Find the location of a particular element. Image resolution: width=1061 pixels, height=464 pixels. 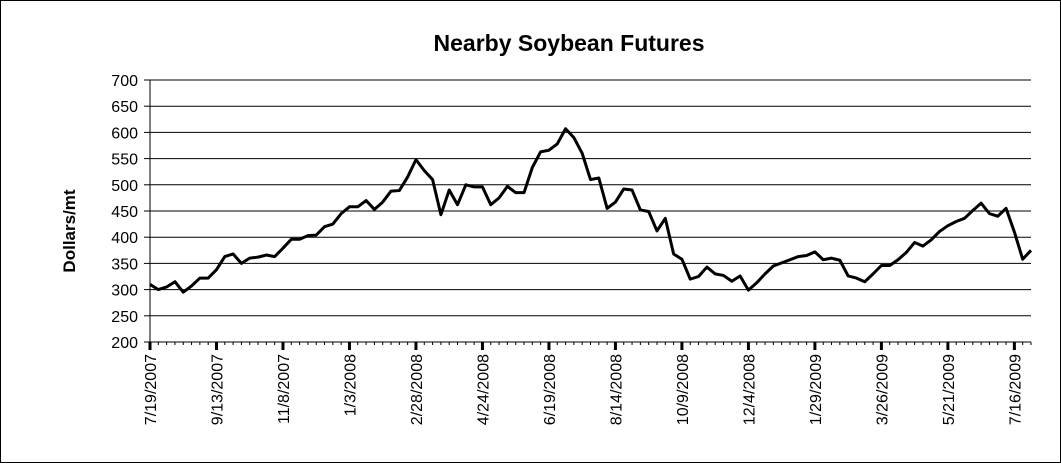

x-tick-label: 10/9/2008 is located at coordinates (683, 389).